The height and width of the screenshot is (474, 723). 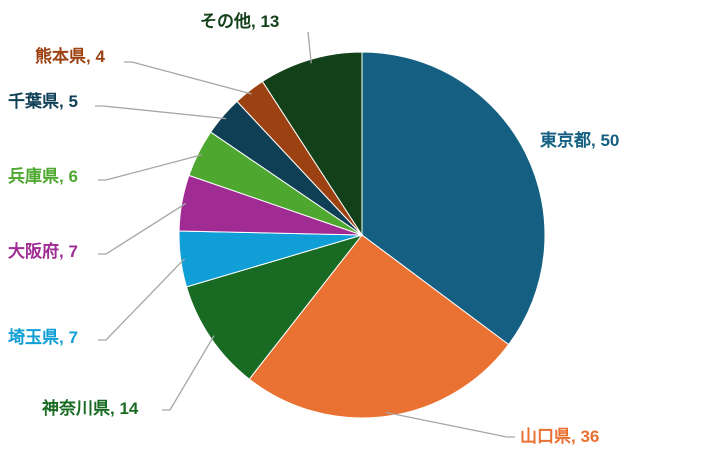 I want to click on data-label-hyogo: 兵庫県, 6, so click(x=43, y=176).